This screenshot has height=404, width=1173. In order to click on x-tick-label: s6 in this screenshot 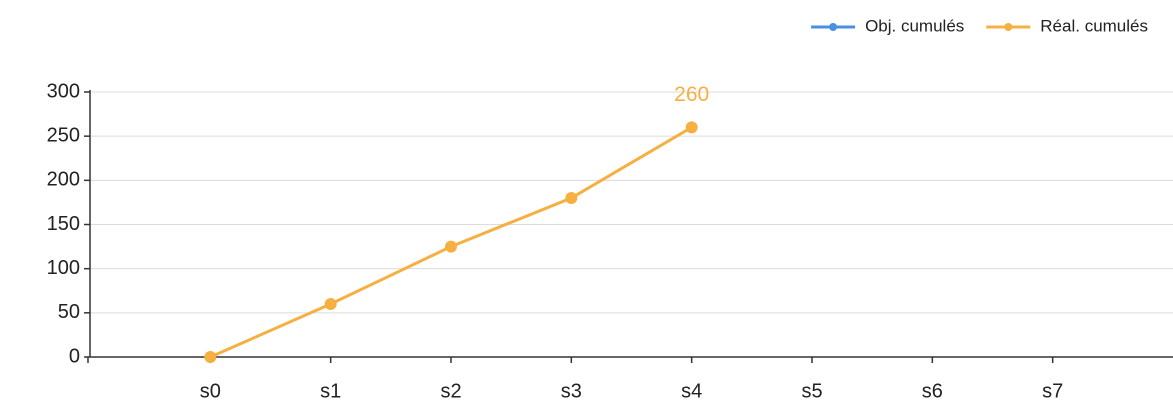, I will do `click(932, 391)`.